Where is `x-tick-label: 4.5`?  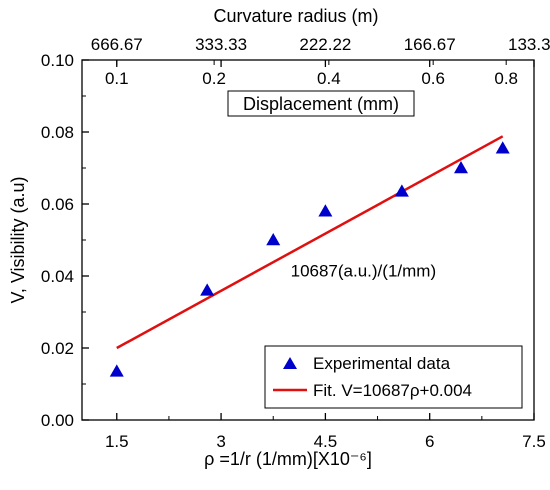 x-tick-label: 4.5 is located at coordinates (326, 441).